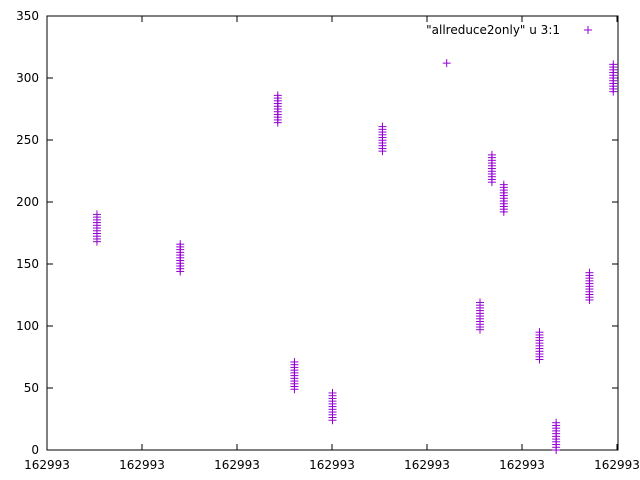  What do you see at coordinates (27, 140) in the screenshot?
I see `y-tick-label: 250` at bounding box center [27, 140].